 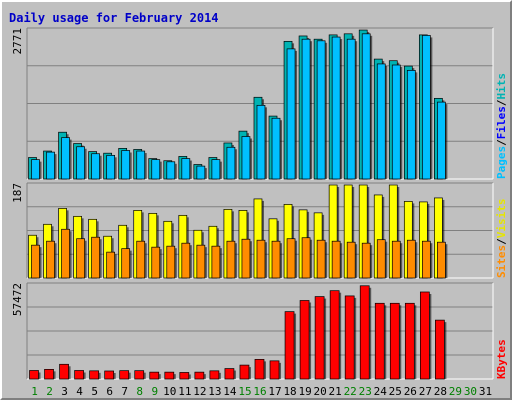 I want to click on day-label-14: 14, so click(x=230, y=391).